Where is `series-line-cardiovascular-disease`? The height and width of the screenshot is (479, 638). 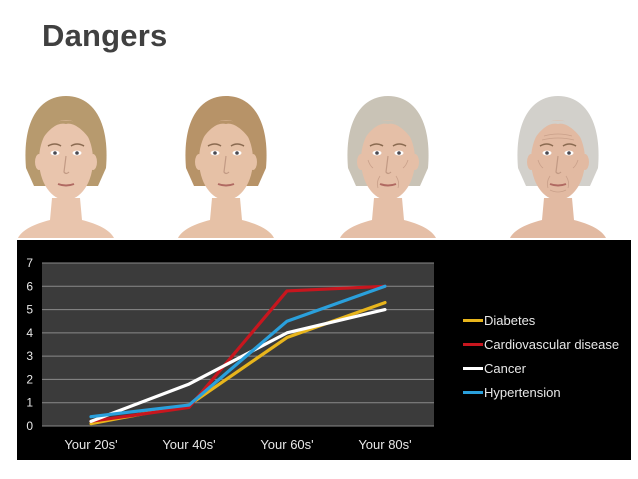 series-line-cardiovascular-disease is located at coordinates (238, 353).